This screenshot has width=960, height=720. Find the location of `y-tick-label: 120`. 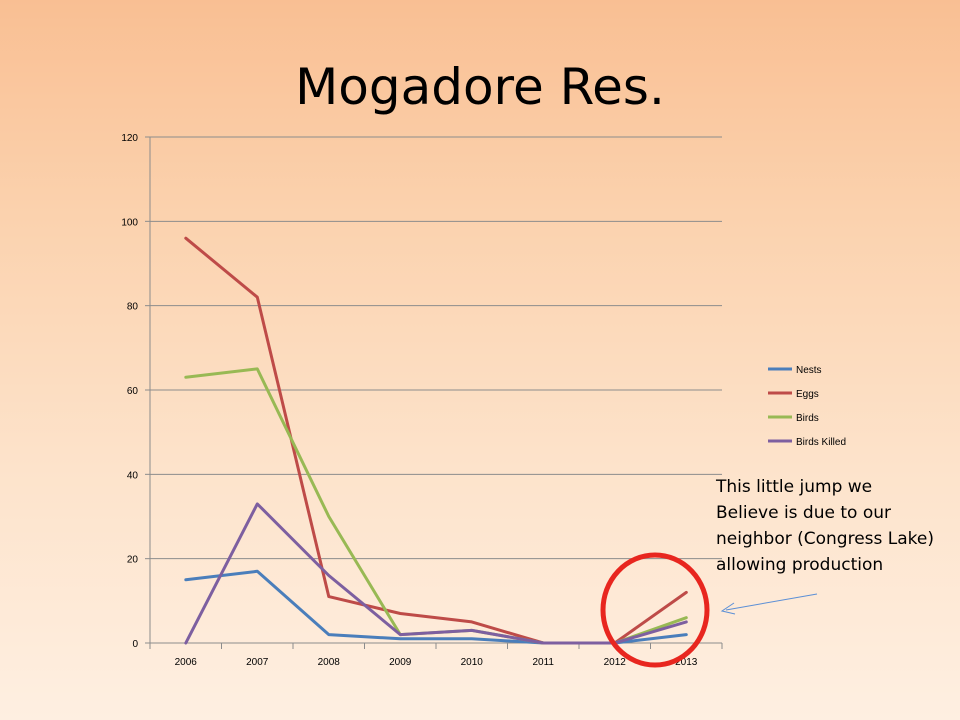

y-tick-label: 120 is located at coordinates (129, 138).